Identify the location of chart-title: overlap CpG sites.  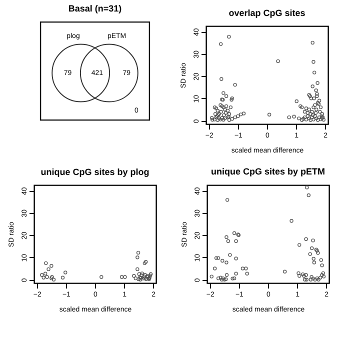
(267, 13).